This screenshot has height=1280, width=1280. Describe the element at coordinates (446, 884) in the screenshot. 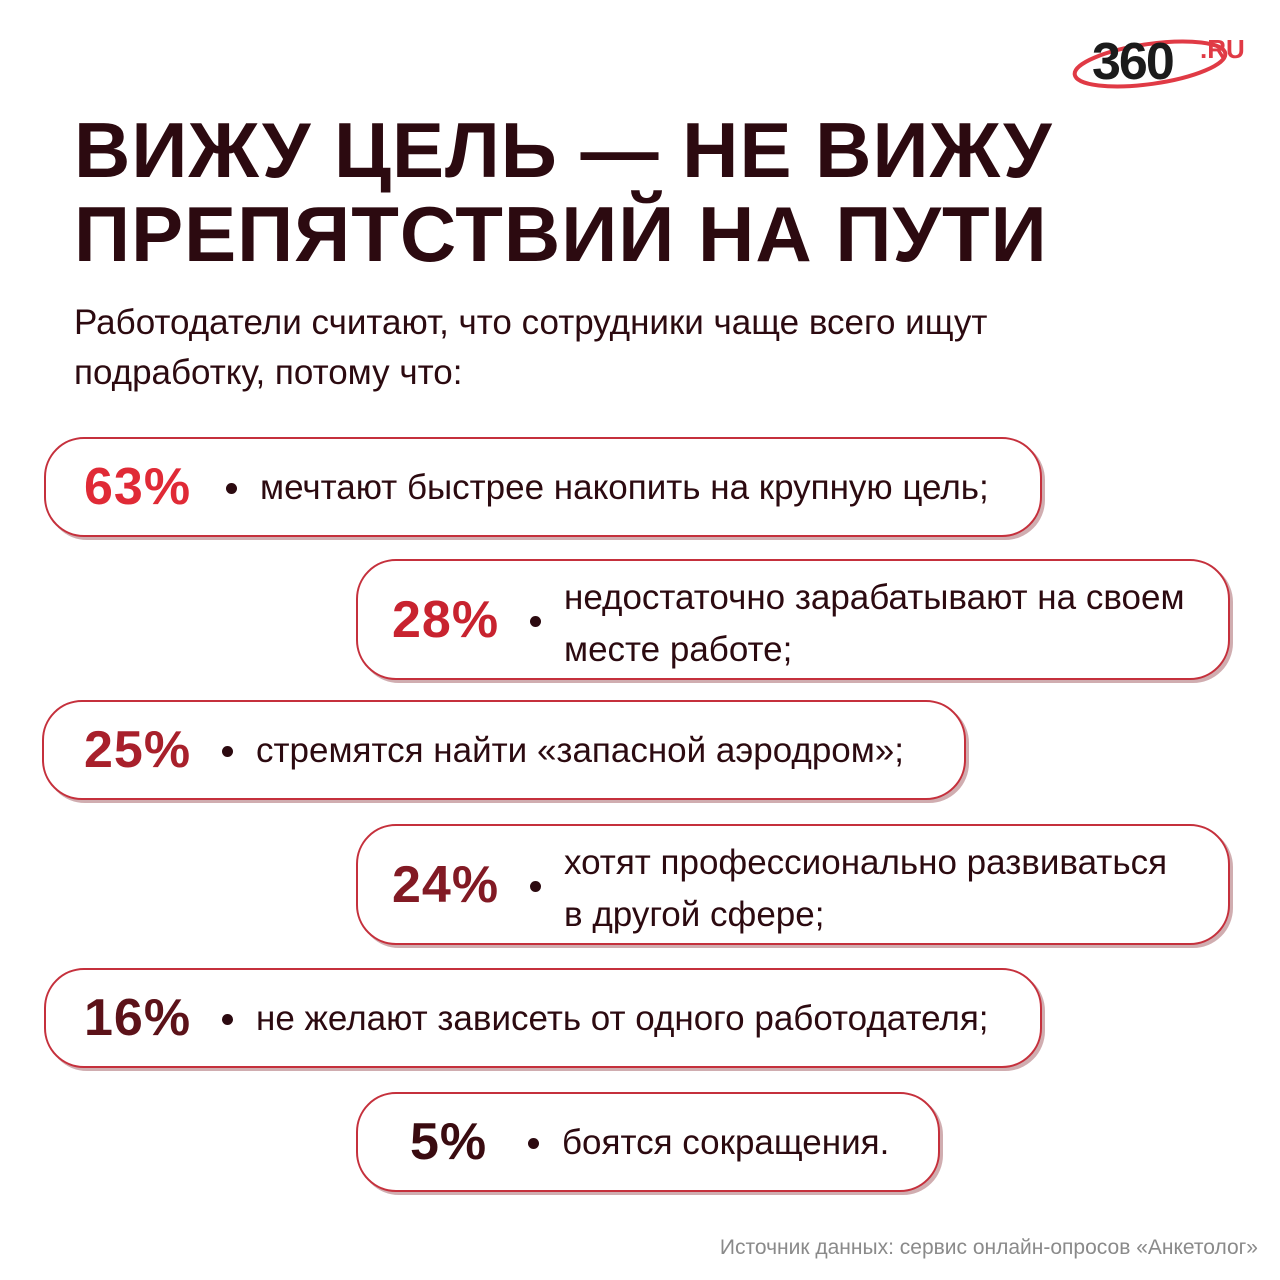

I see `stat-percent: 24%` at that location.